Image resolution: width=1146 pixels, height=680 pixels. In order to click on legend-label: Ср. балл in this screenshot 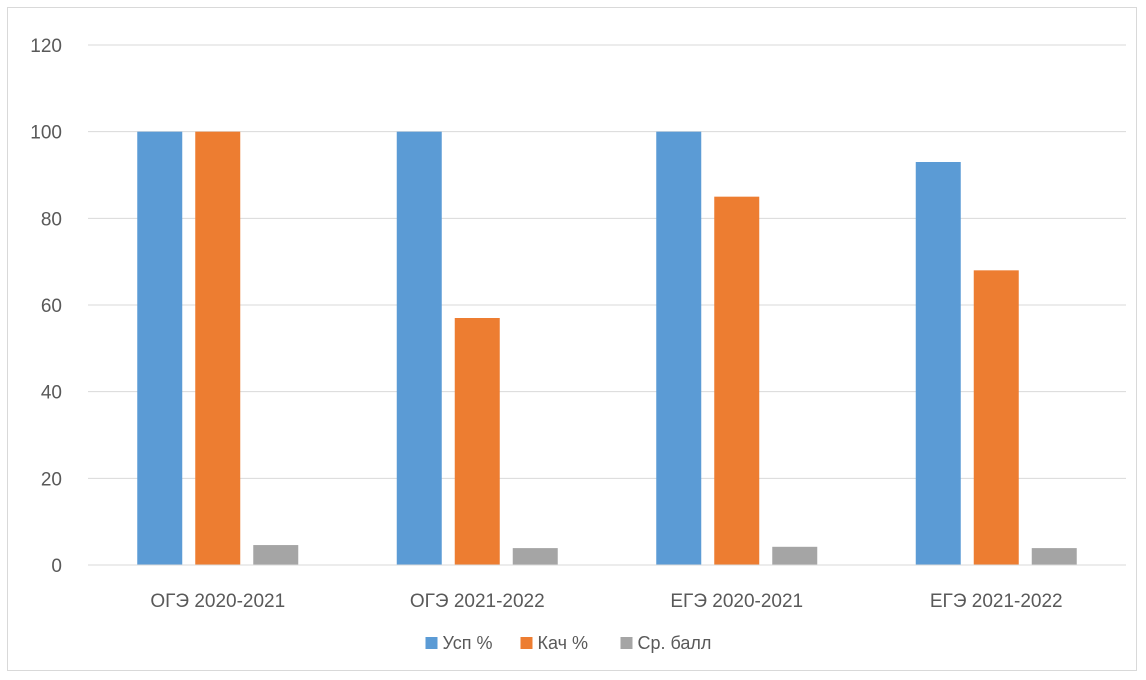, I will do `click(675, 643)`.